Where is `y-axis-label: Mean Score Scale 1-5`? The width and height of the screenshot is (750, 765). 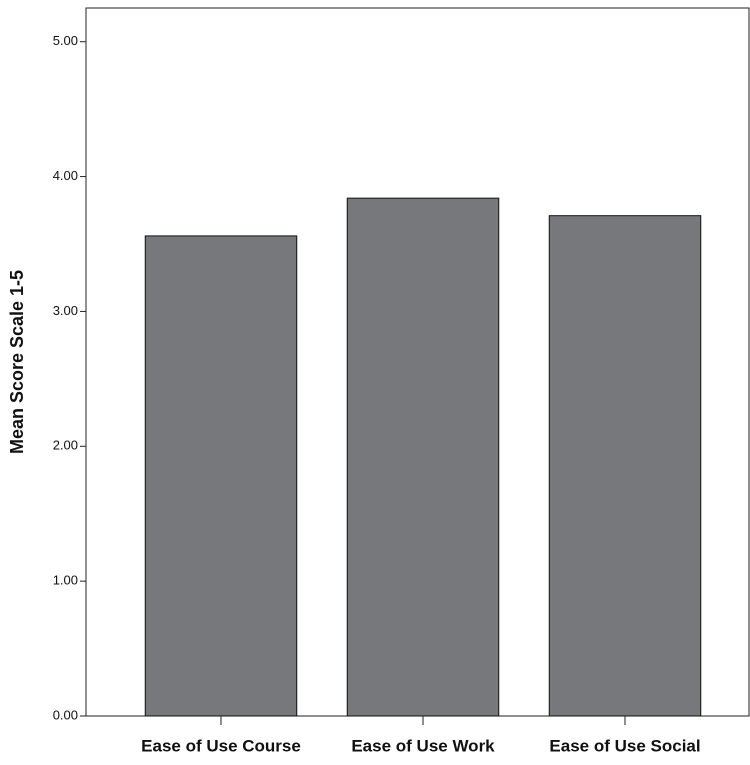
y-axis-label: Mean Score Scale 1-5 is located at coordinates (17, 362).